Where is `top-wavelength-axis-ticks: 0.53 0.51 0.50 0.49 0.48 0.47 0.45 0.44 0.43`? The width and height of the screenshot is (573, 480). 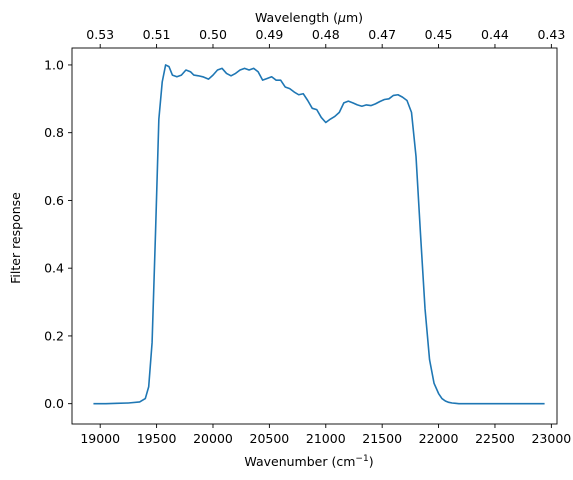
top-wavelength-axis-ticks: 0.53 0.51 0.50 0.49 0.48 0.47 0.45 0.44 0.43 is located at coordinates (325, 37).